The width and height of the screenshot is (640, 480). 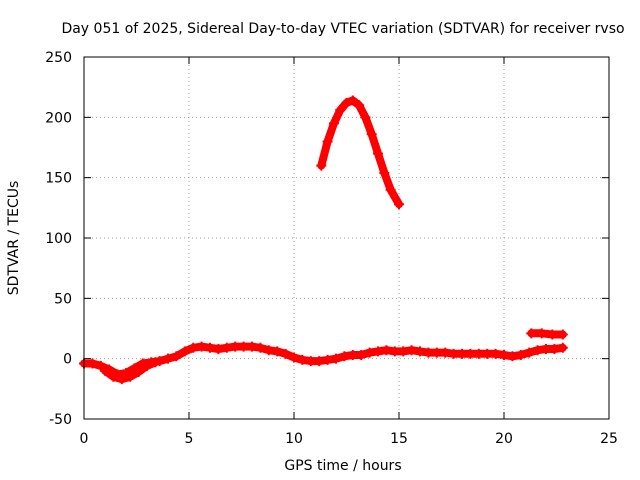 I want to click on y-tick-label: 250, so click(x=58, y=58).